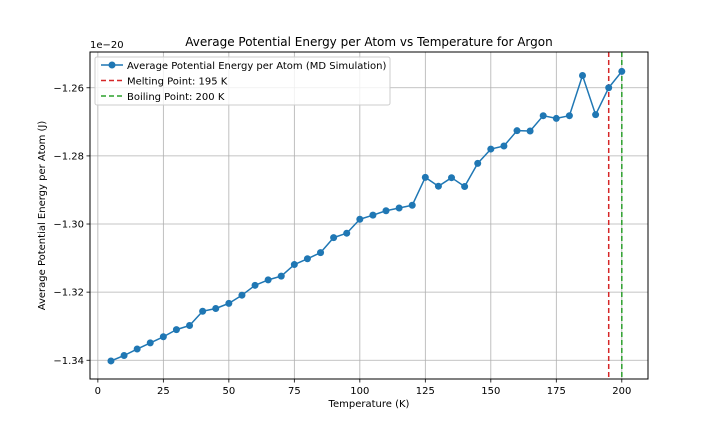 This screenshot has width=720, height=432. I want to click on y-tick-label: −1.34, so click(68, 361).